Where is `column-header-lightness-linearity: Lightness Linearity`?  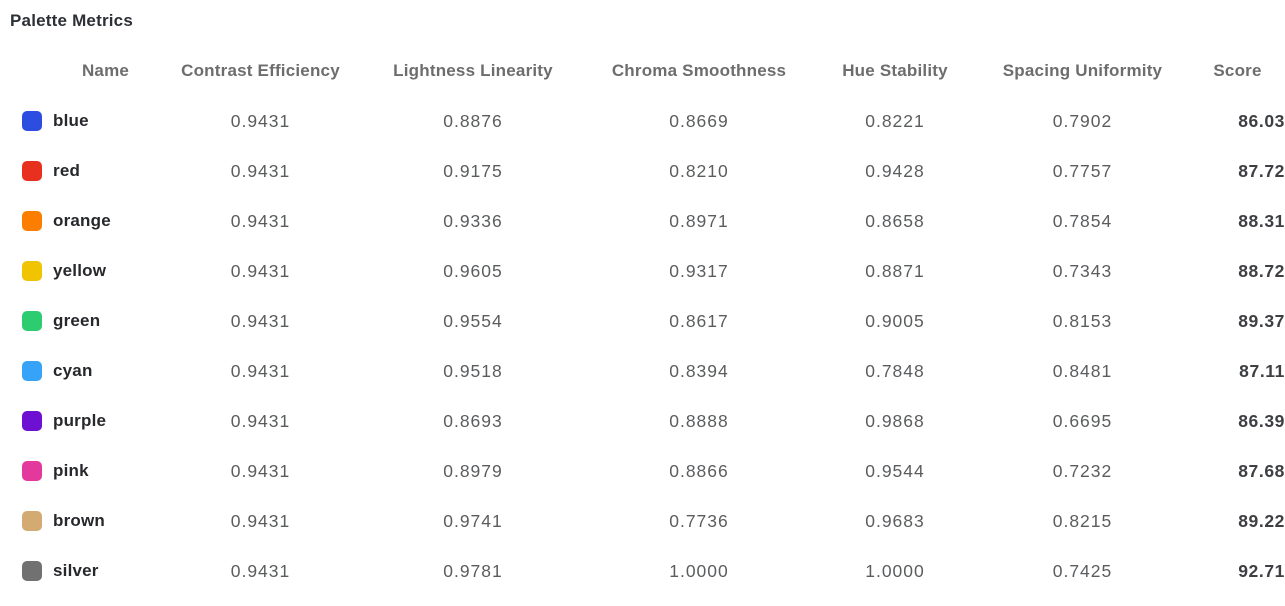
column-header-lightness-linearity: Lightness Linearity is located at coordinates (473, 70).